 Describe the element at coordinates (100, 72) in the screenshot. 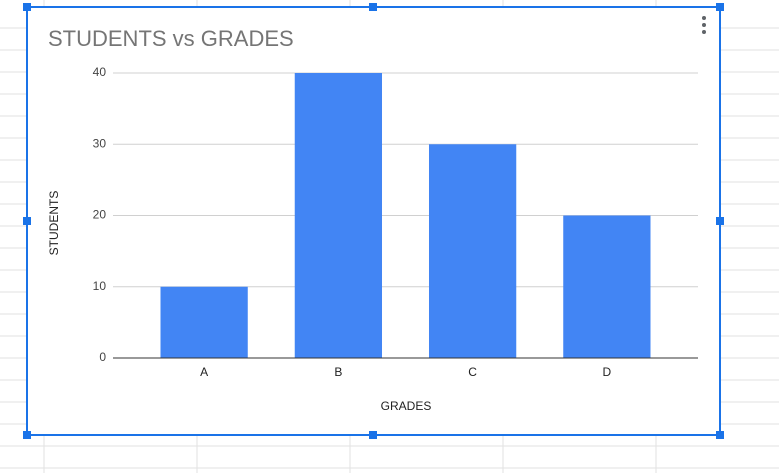

I see `y-tick-label: 40` at that location.